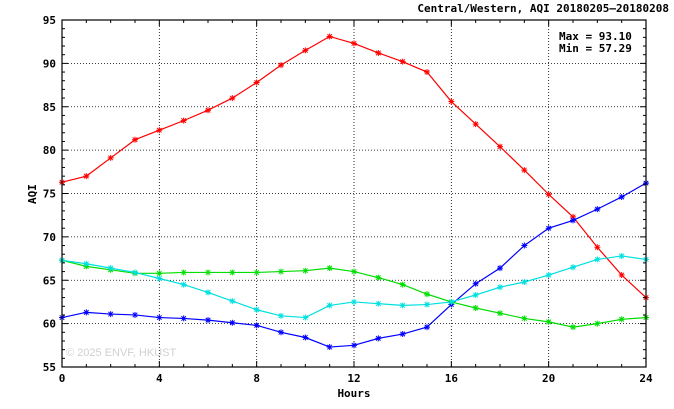  What do you see at coordinates (49, 237) in the screenshot?
I see `y-tick-label: 70` at bounding box center [49, 237].